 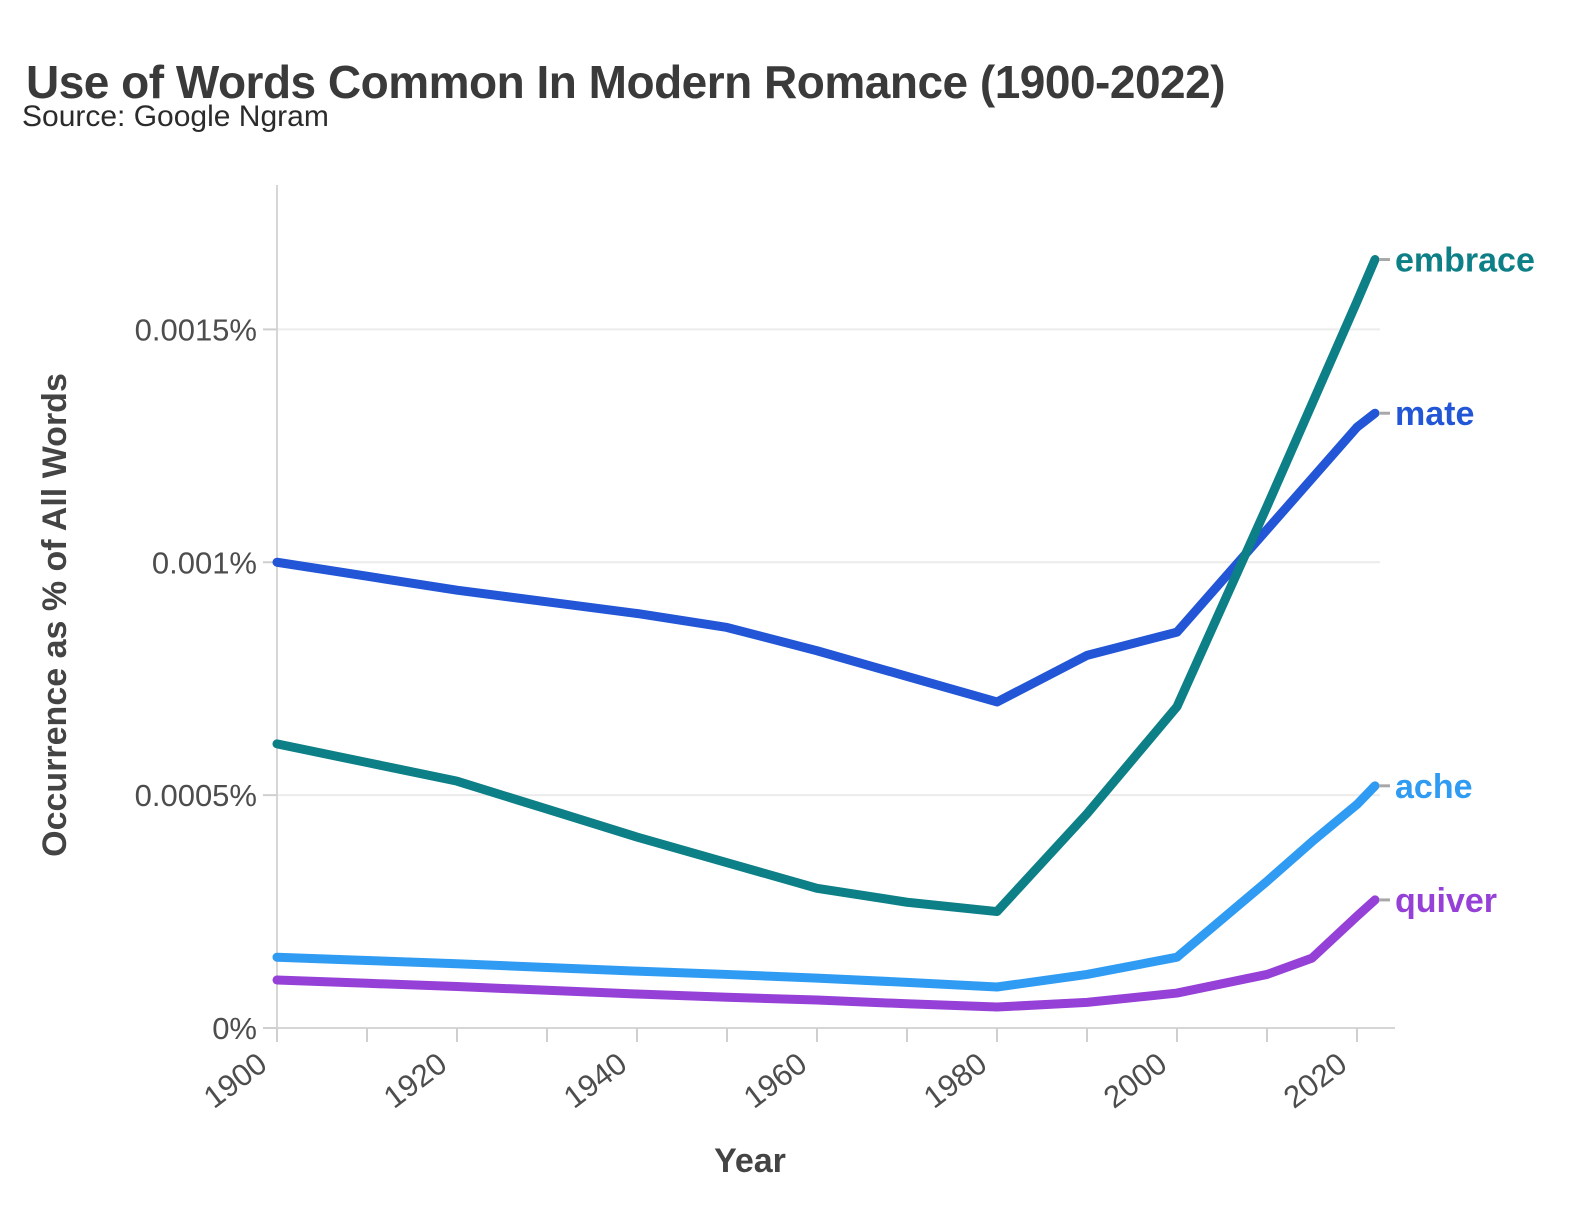 What do you see at coordinates (1457, 581) in the screenshot?
I see `series-labels: mate ache quiver embrace` at bounding box center [1457, 581].